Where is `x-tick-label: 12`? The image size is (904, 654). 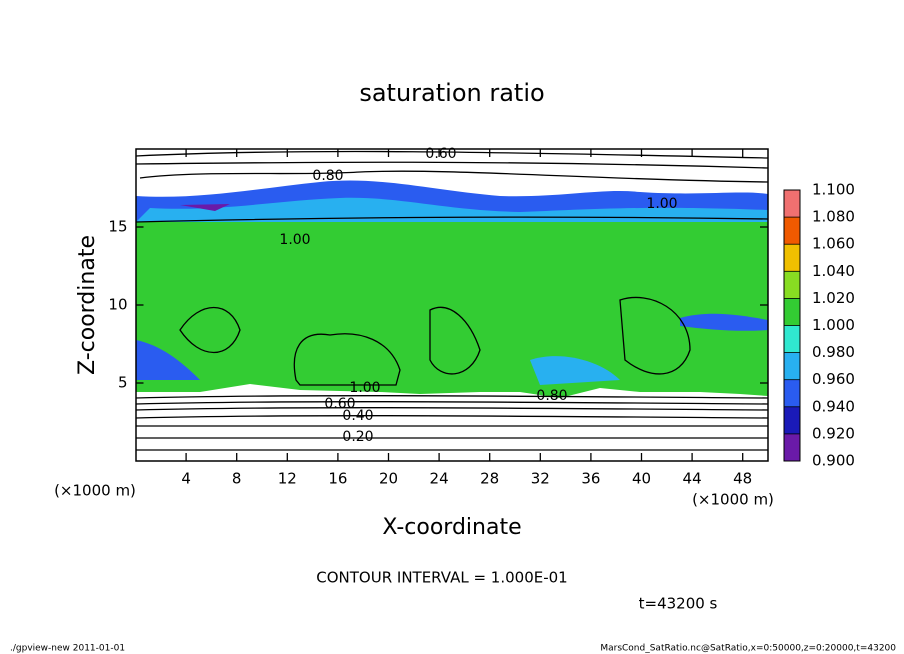 x-tick-label: 12 is located at coordinates (287, 479).